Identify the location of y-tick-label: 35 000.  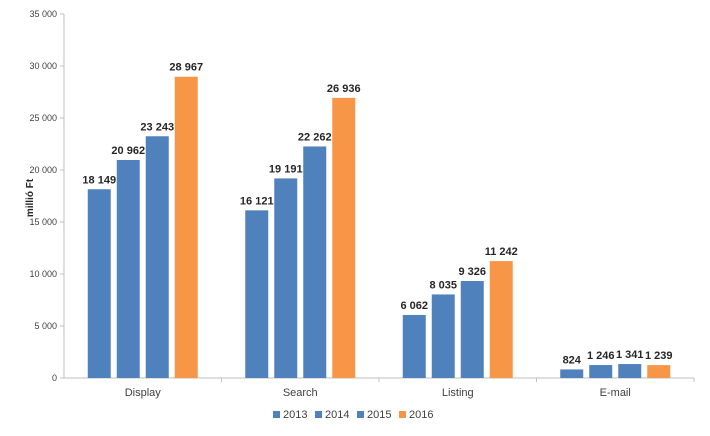
(43, 14).